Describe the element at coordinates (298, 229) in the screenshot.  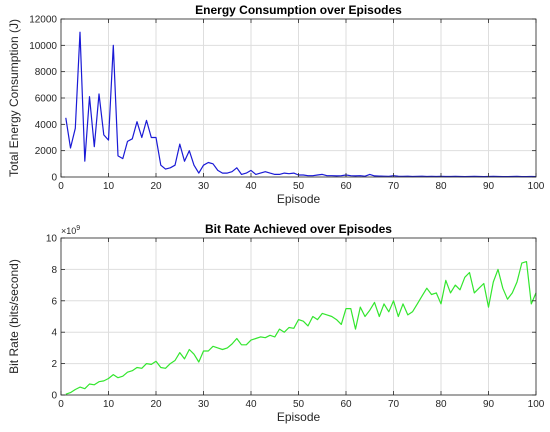
I see `chart-title: Bit Rate Achieved over Episodes` at that location.